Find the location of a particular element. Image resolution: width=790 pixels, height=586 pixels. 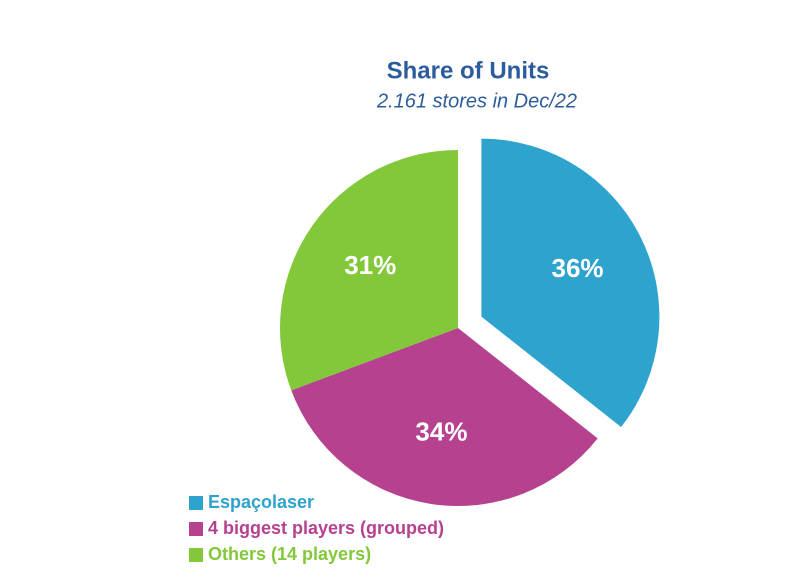

chart-title: Share of Units is located at coordinates (468, 70).